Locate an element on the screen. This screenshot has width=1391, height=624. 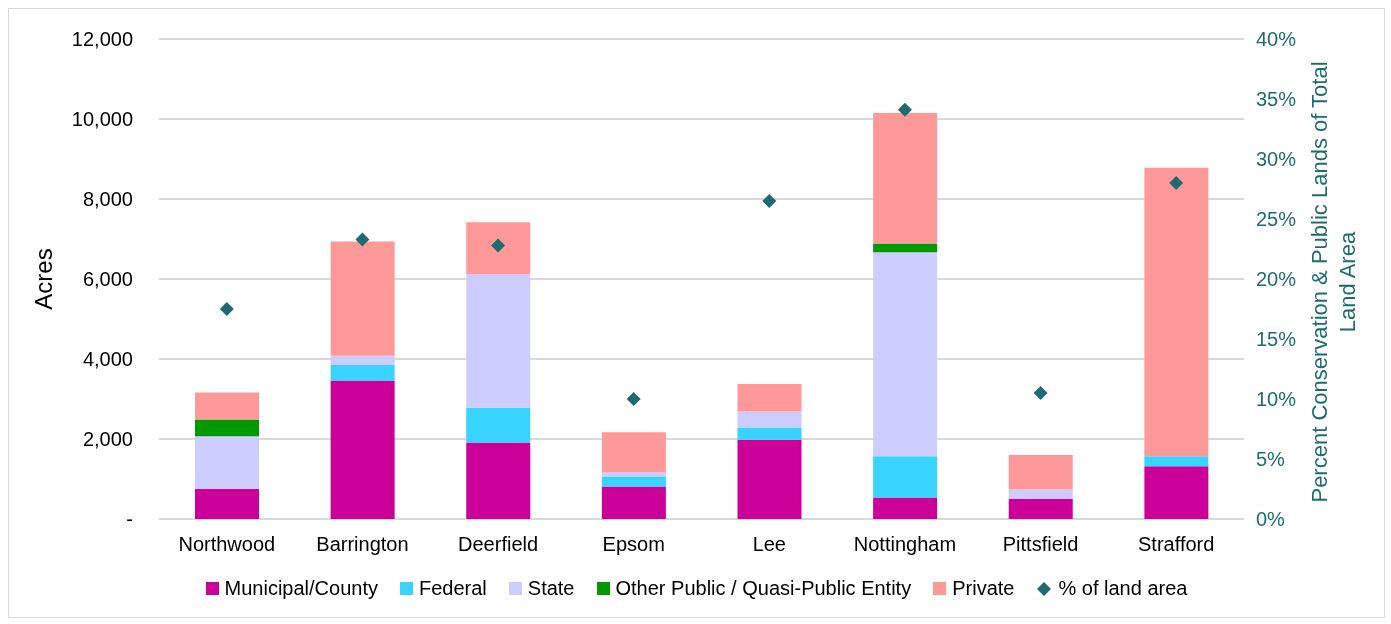
x-tick-label: Lee is located at coordinates (769, 544).